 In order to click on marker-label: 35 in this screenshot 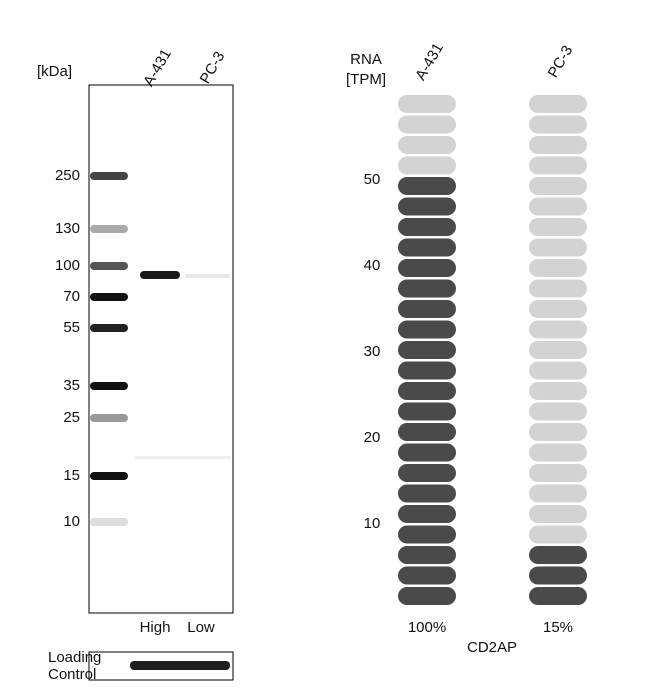, I will do `click(71, 385)`.